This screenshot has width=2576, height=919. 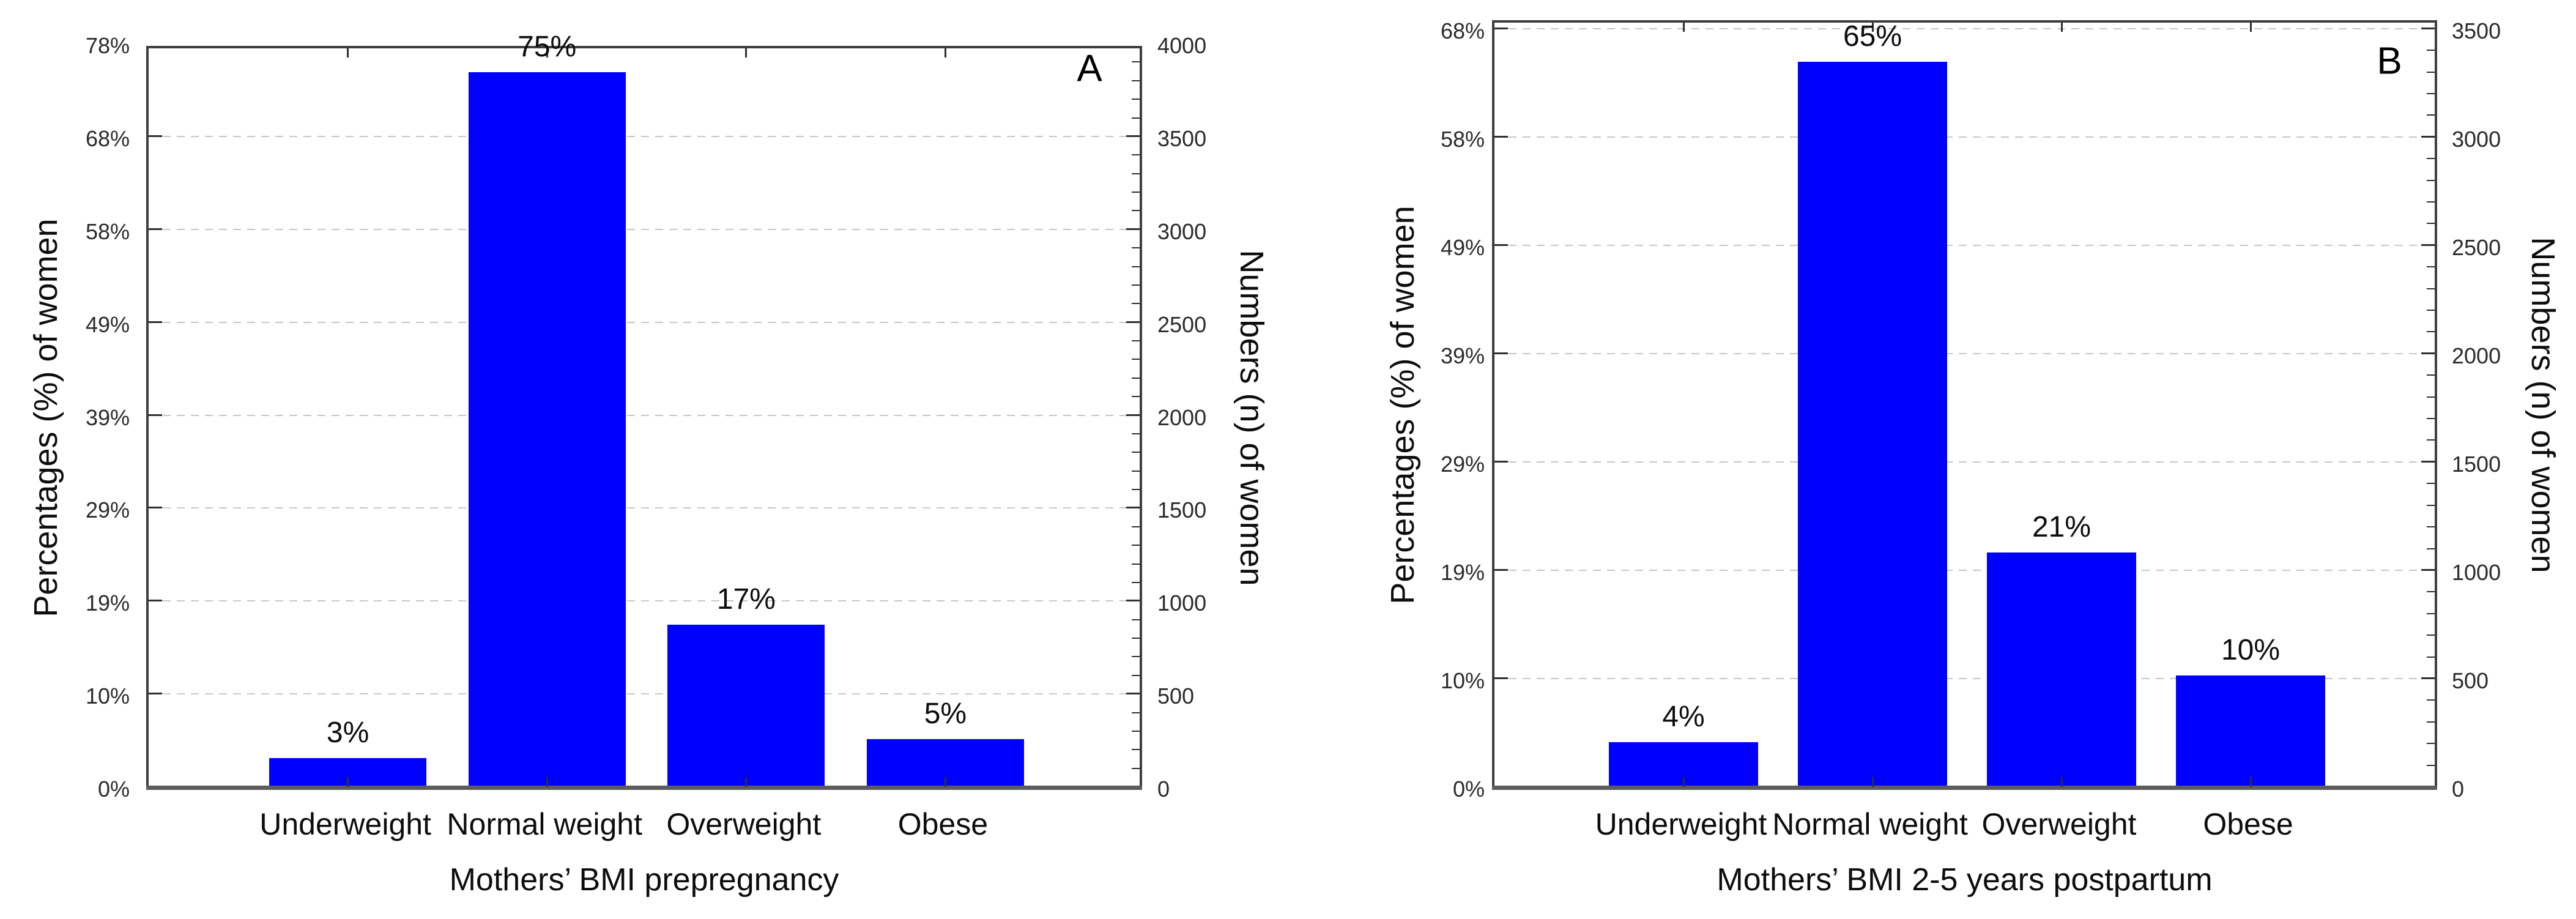 What do you see at coordinates (1683, 717) in the screenshot?
I see `bar-value-label: 4%` at bounding box center [1683, 717].